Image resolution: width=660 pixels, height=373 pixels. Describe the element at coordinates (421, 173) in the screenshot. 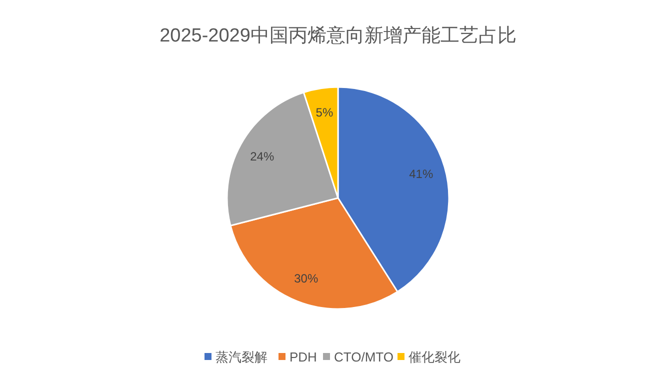

I see `data-label: 41%` at that location.